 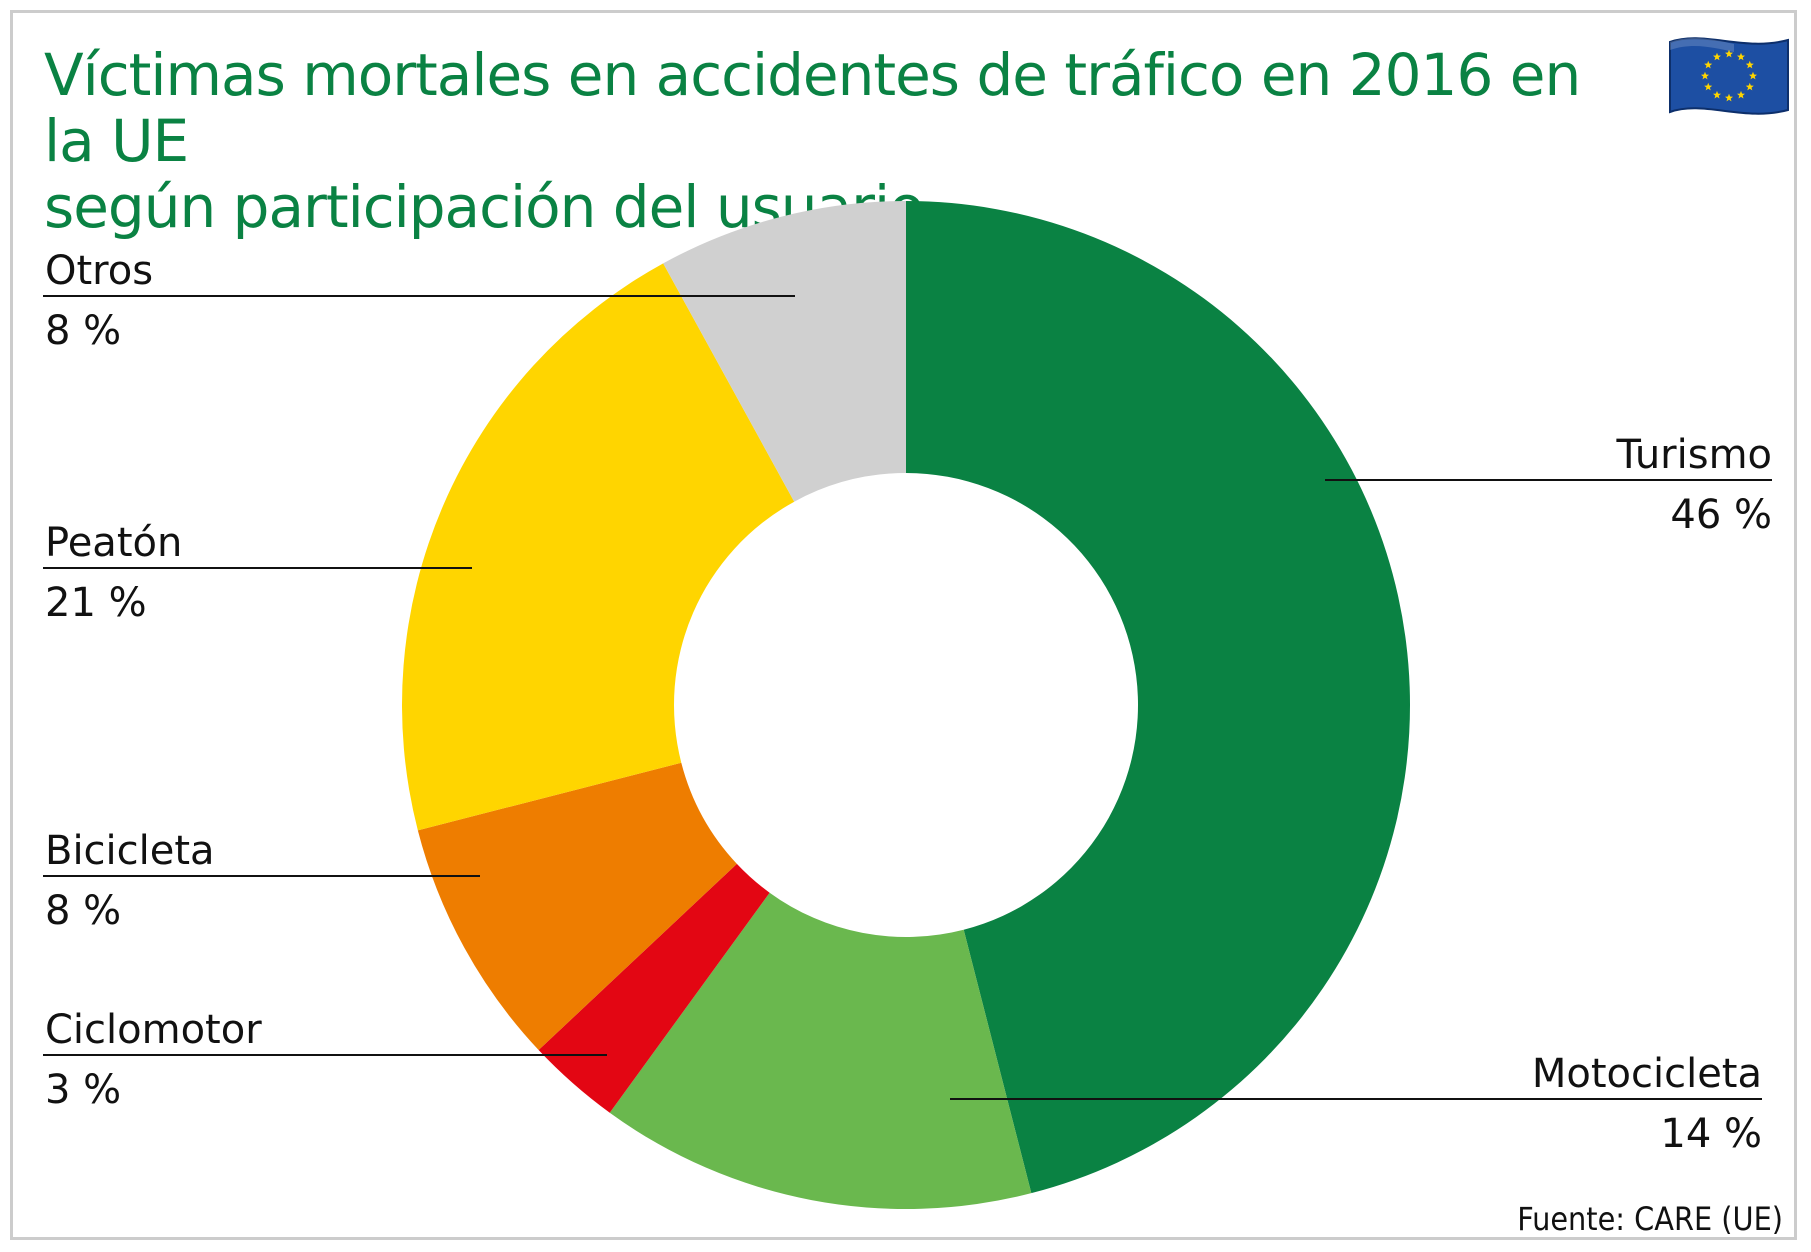 What do you see at coordinates (83, 911) in the screenshot?
I see `slice-value-bicicleta: 8 %` at bounding box center [83, 911].